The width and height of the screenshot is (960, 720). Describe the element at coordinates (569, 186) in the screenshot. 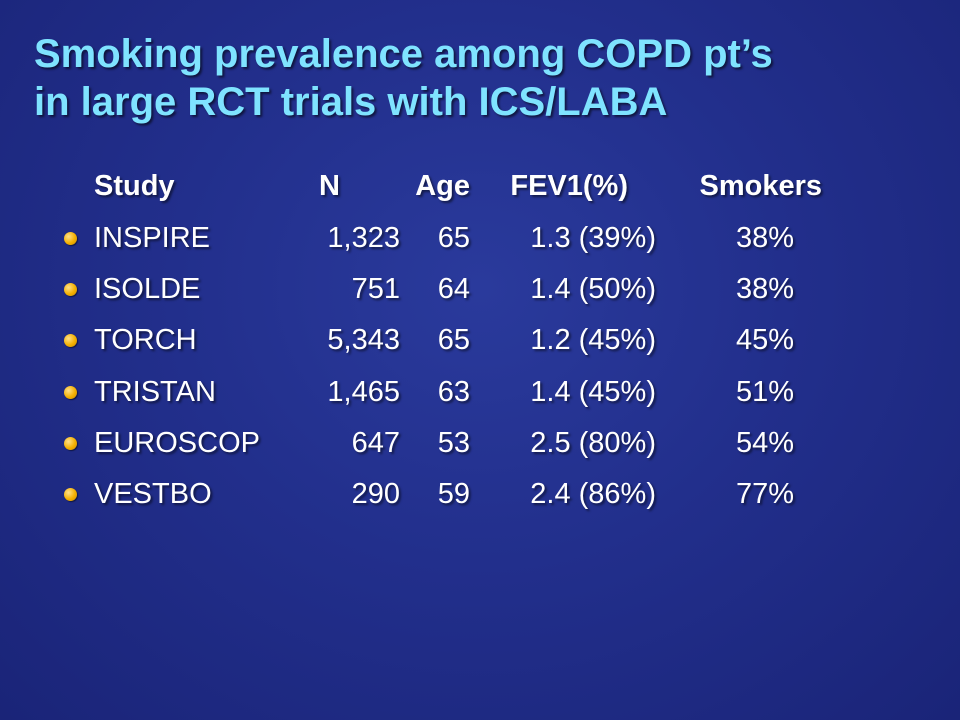

I see `header-fev1: FEV1(%)` at that location.